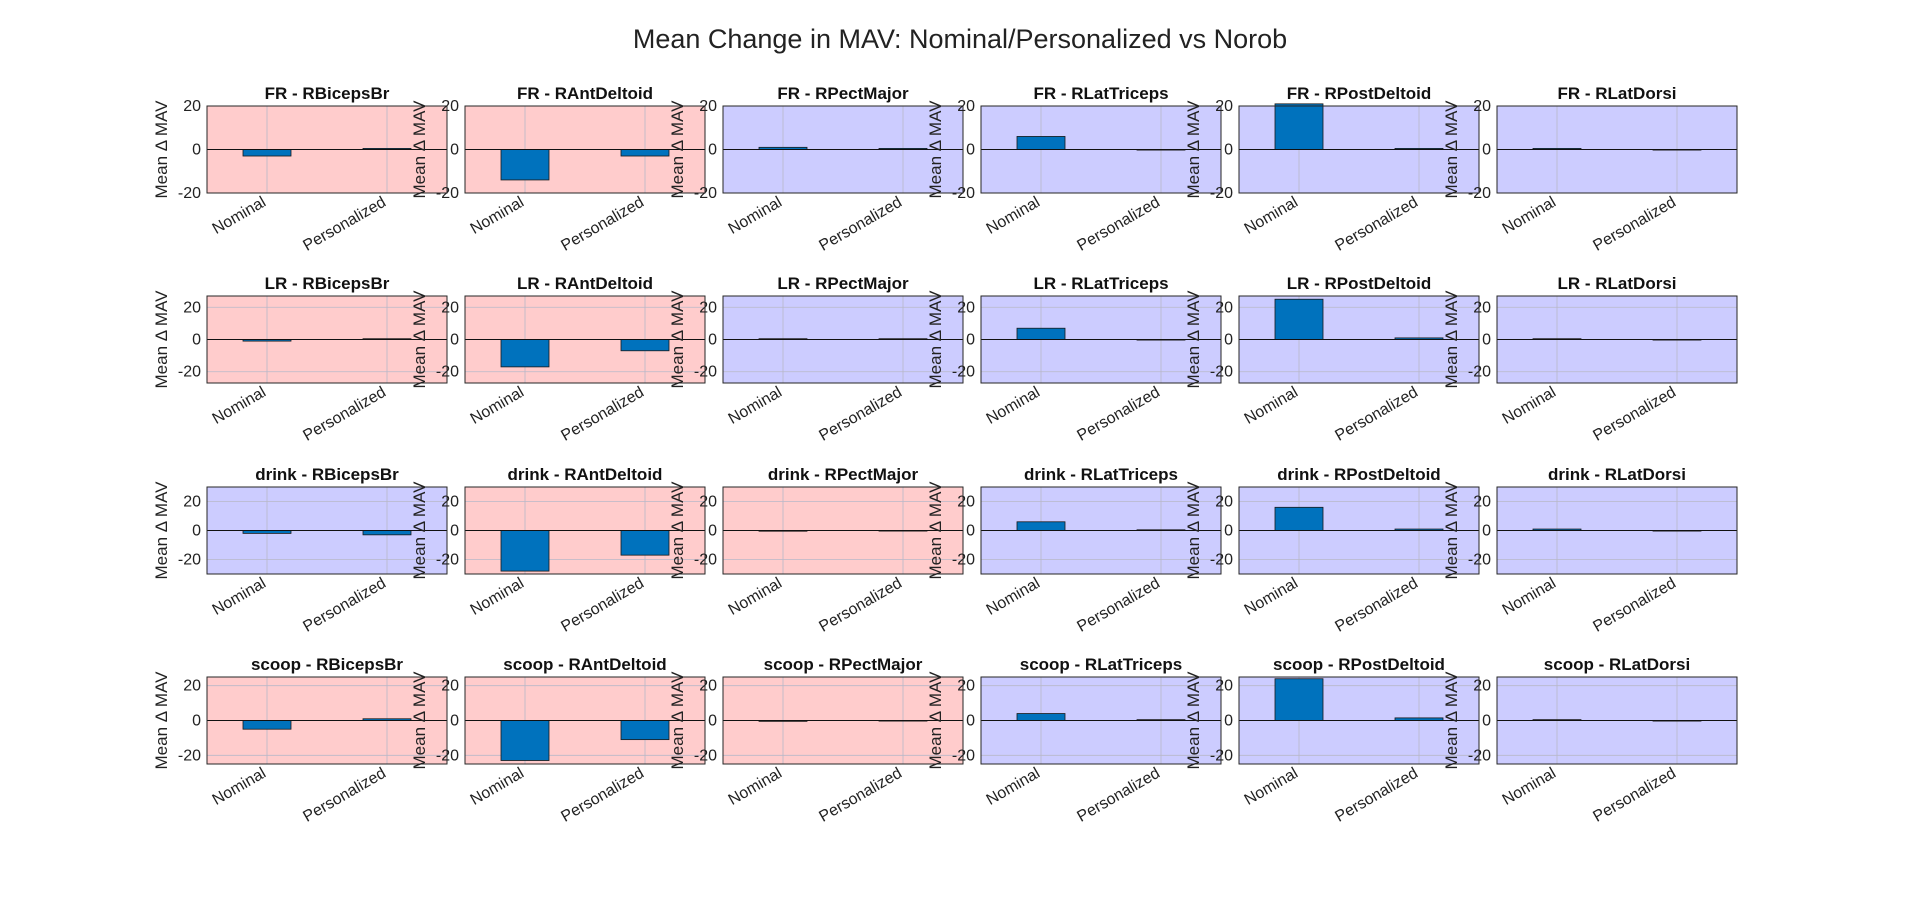  What do you see at coordinates (387, 533) in the screenshot?
I see `bar-personalized` at bounding box center [387, 533].